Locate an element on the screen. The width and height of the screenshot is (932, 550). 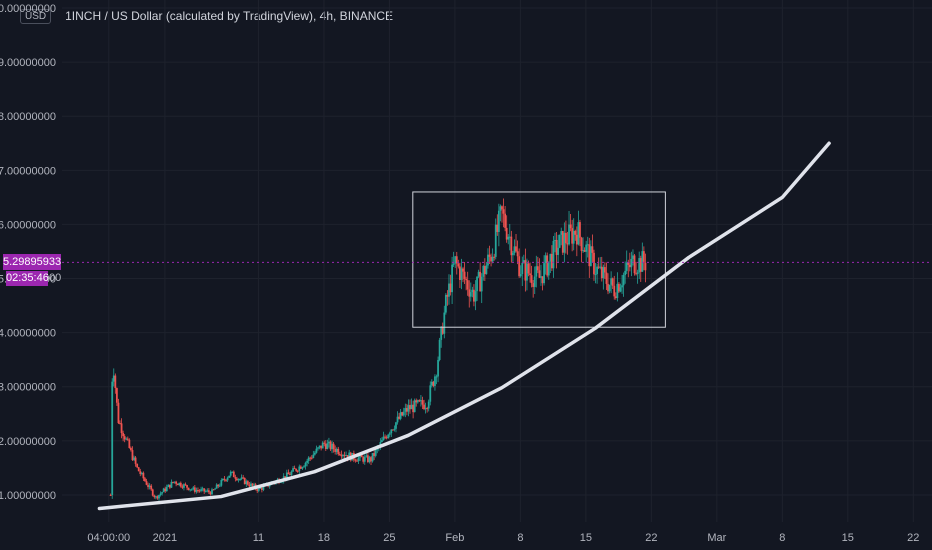
x-tick-label: 11 is located at coordinates (258, 538).